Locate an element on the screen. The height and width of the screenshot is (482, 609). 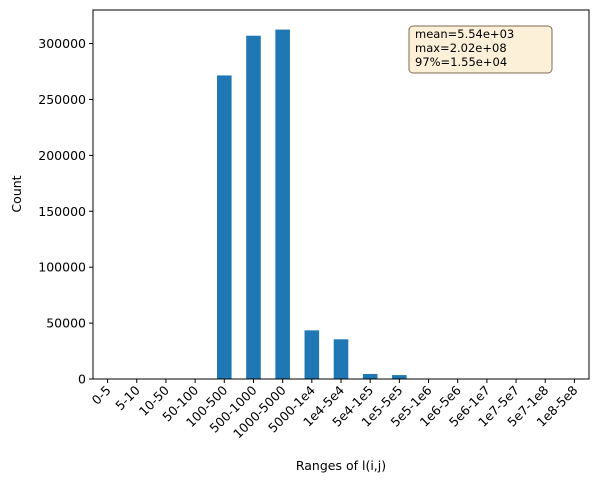
bar-1e5-5e5 is located at coordinates (399, 377).